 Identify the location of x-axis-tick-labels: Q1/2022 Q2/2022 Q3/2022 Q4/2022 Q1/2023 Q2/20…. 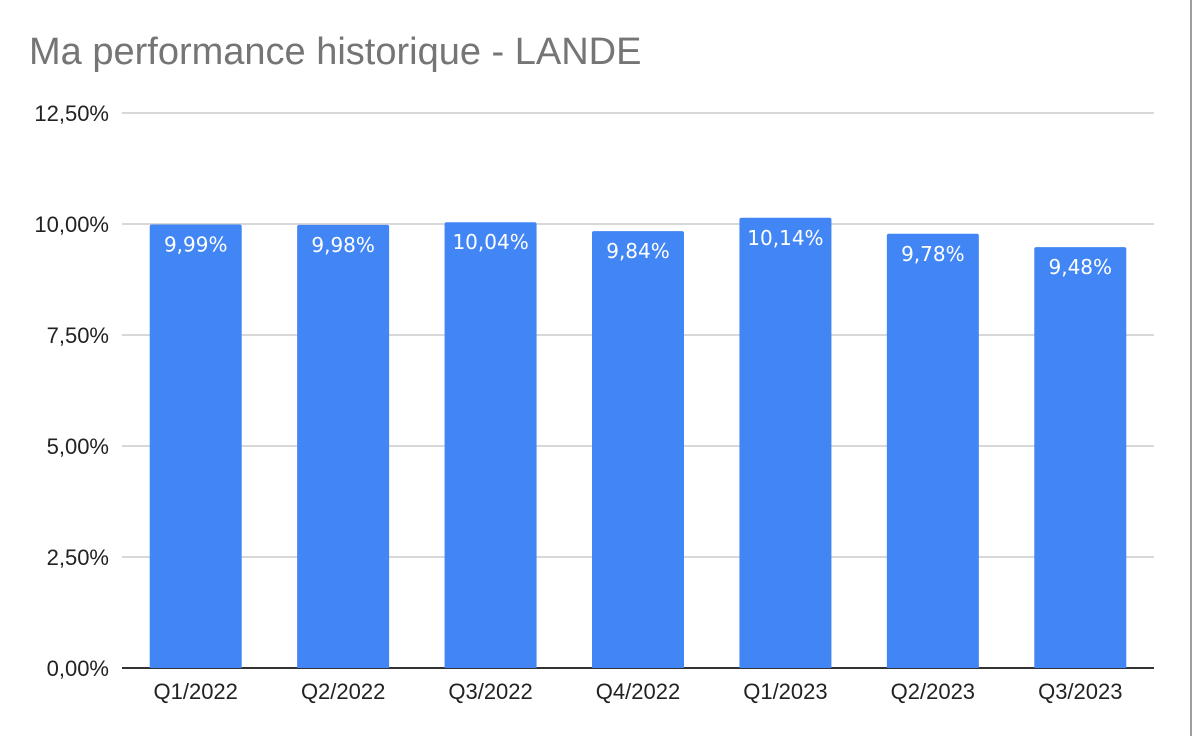
(638, 691).